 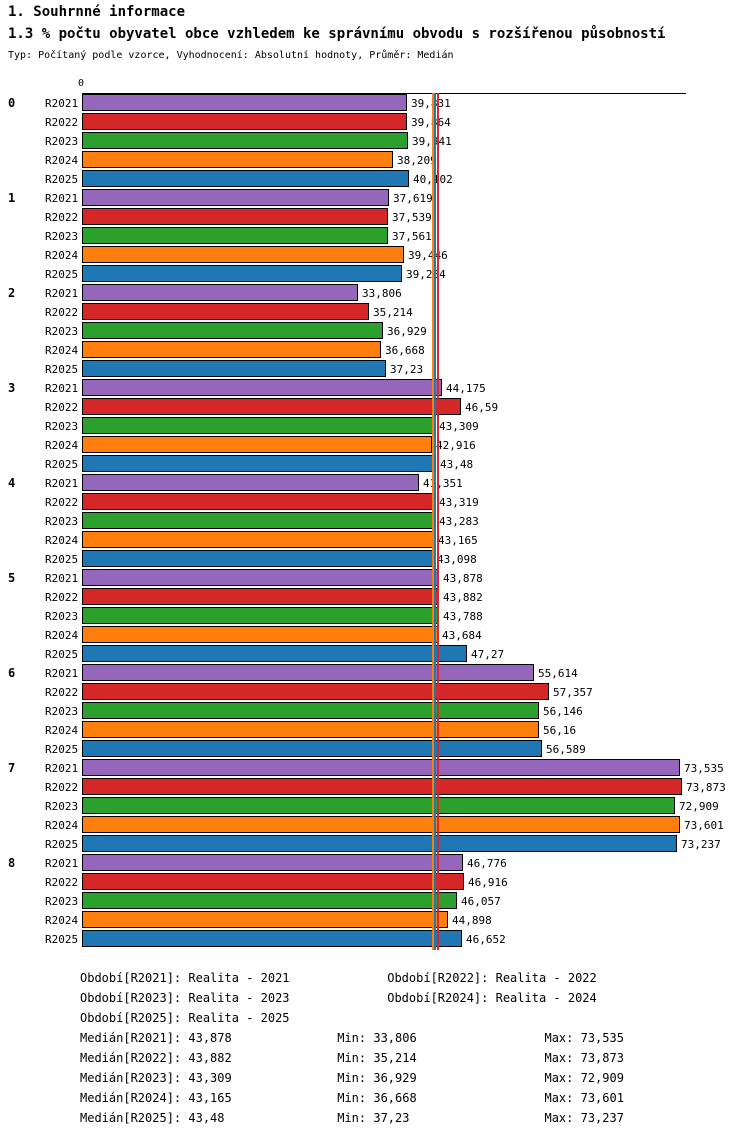 What do you see at coordinates (459, 521) in the screenshot?
I see `bar-value-label: 43,283` at bounding box center [459, 521].